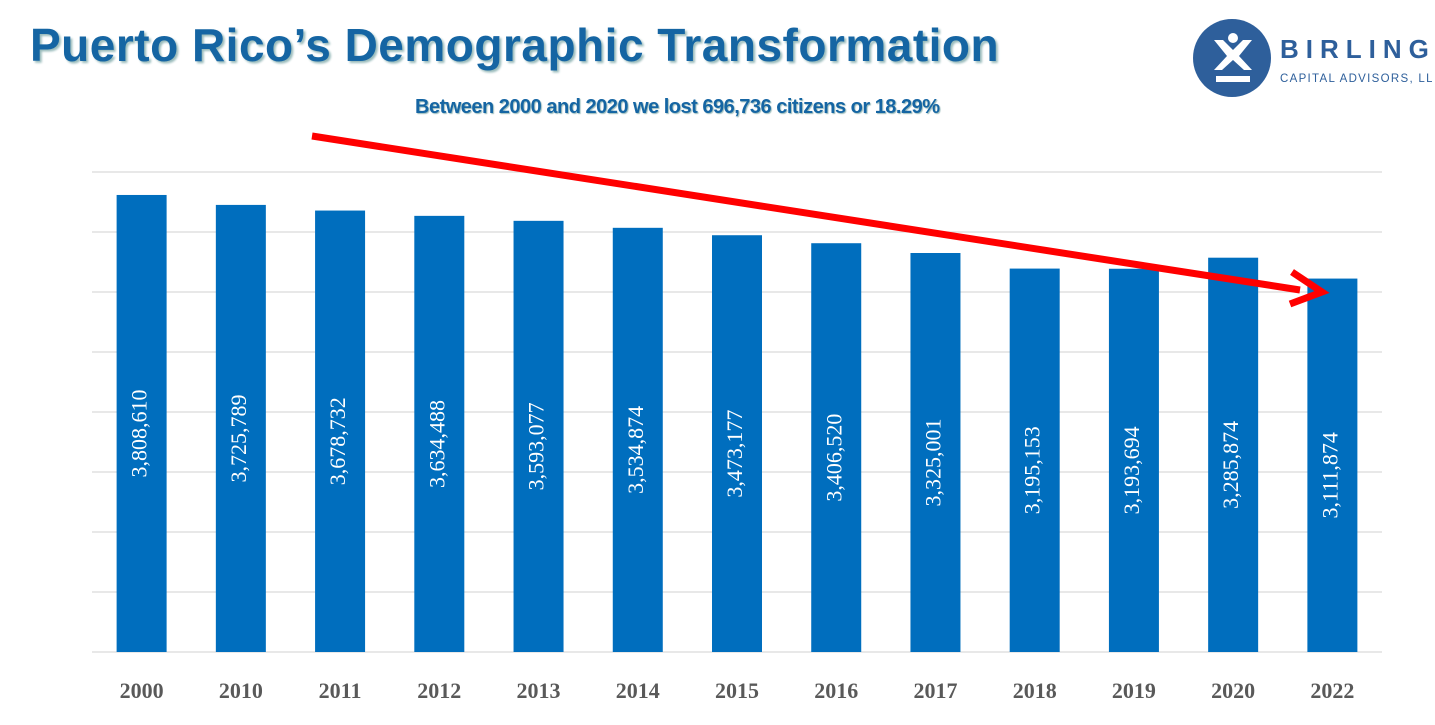 This screenshot has height=725, width=1435. What do you see at coordinates (836, 690) in the screenshot?
I see `x-tick-label: 2016` at bounding box center [836, 690].